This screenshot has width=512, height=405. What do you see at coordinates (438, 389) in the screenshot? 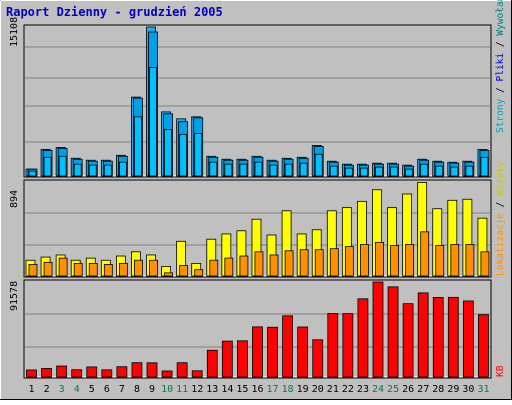
I see `x-tick-label: 28` at bounding box center [438, 389].